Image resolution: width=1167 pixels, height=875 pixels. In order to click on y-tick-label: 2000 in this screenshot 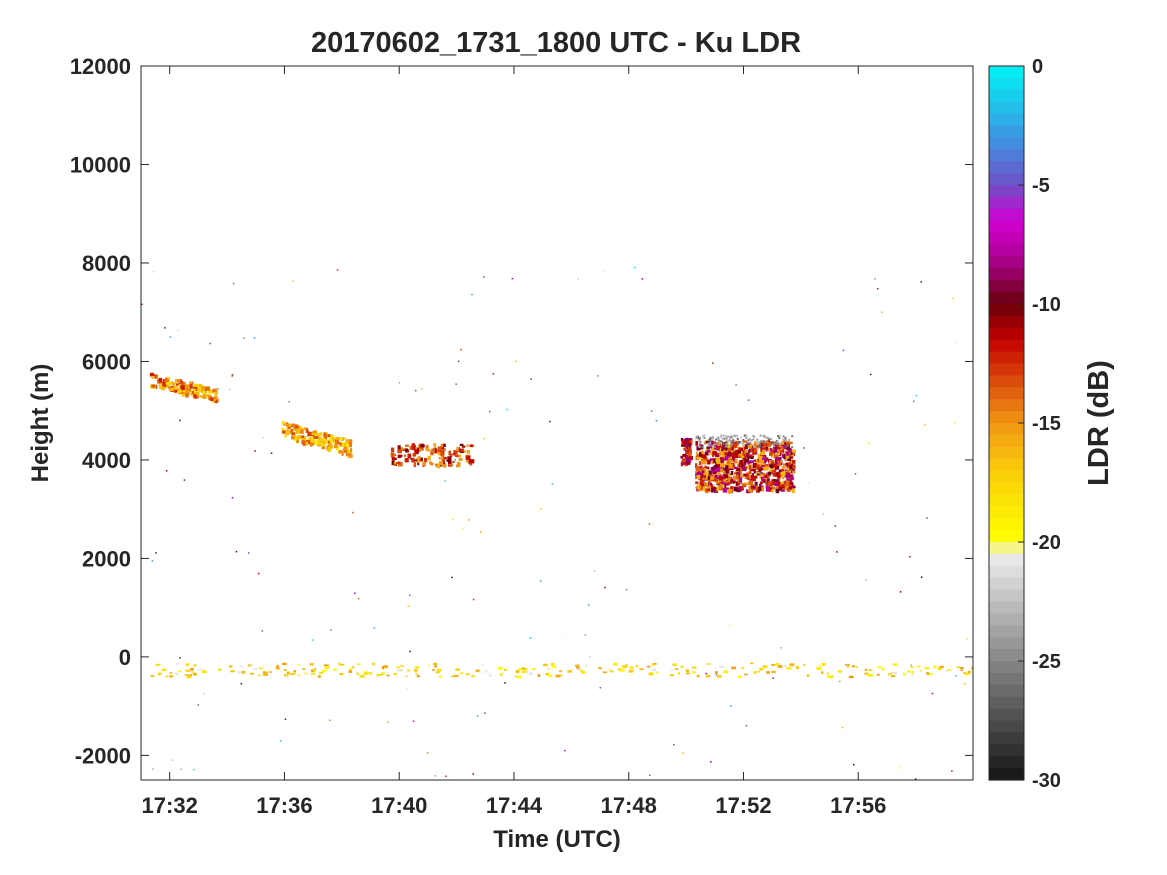, I will do `click(106, 558)`.